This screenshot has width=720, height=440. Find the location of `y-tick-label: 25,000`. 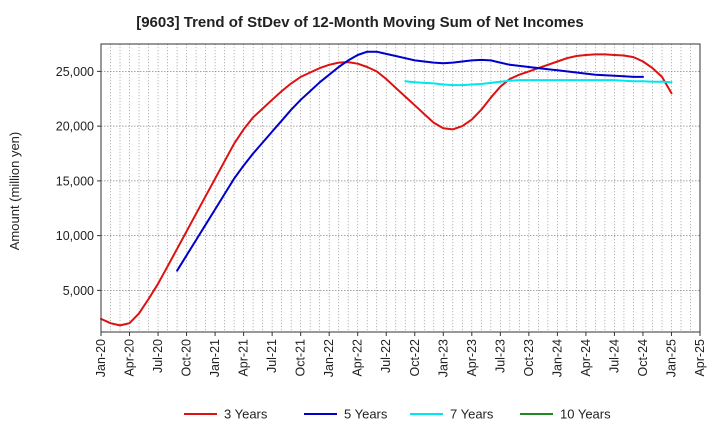

y-tick-label: 25,000 is located at coordinates (75, 72).